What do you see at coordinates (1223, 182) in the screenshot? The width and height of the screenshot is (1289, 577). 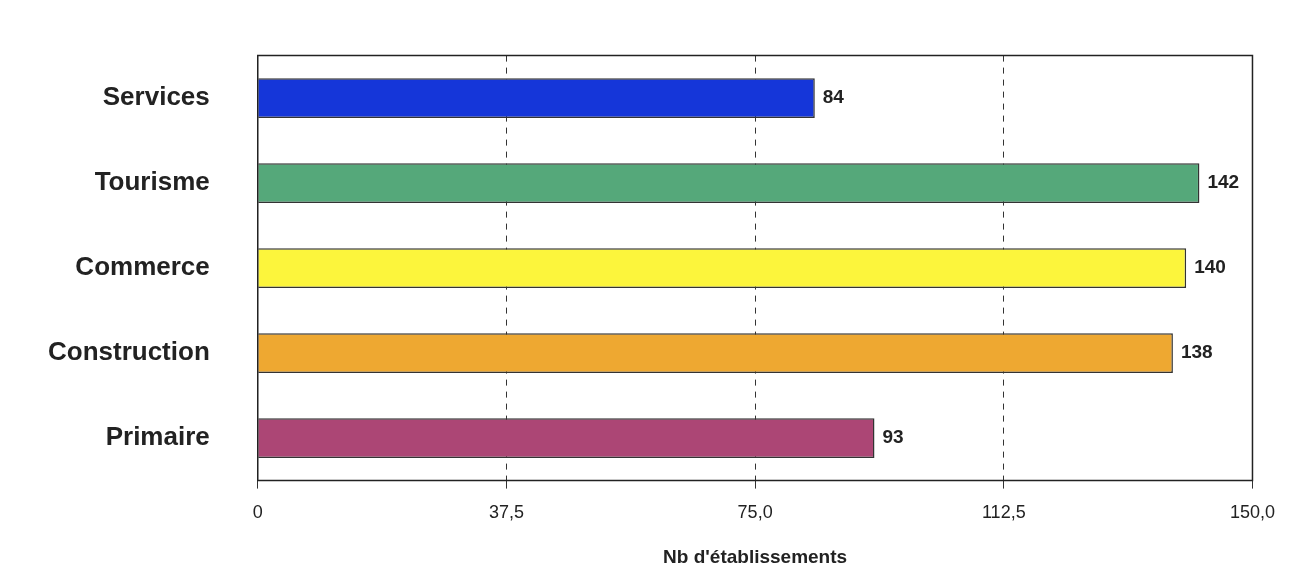 I see `data-label: 142` at bounding box center [1223, 182].